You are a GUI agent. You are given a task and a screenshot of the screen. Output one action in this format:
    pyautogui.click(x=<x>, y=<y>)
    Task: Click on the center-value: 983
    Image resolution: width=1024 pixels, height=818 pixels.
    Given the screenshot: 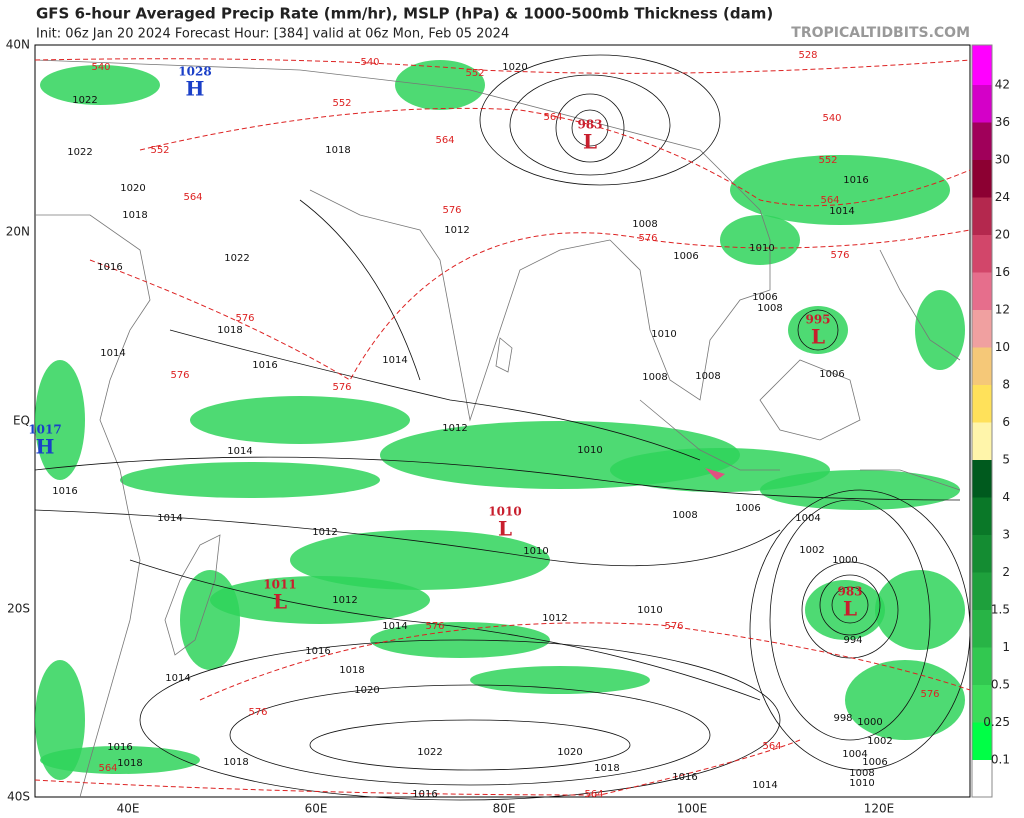 What is the action you would take?
    pyautogui.click(x=849, y=592)
    